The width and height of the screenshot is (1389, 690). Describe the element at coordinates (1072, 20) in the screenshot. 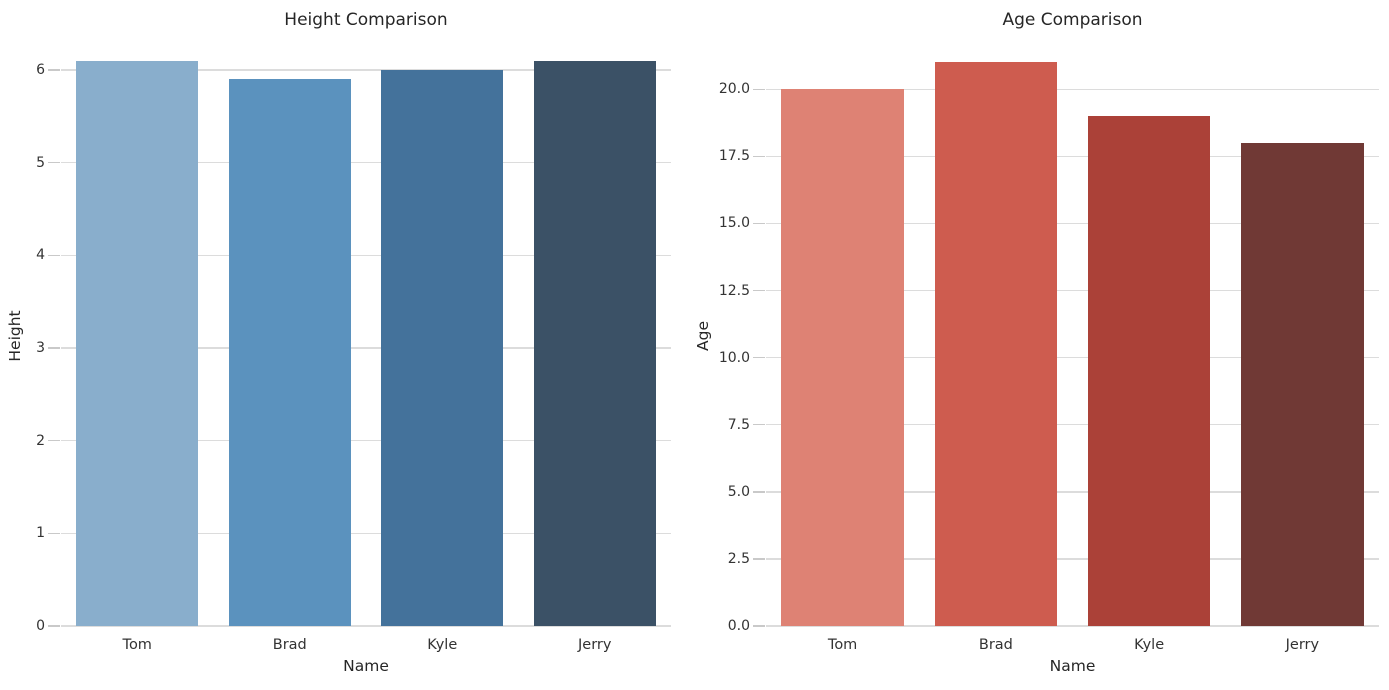

I see `chart-title: Age Comparison` at that location.